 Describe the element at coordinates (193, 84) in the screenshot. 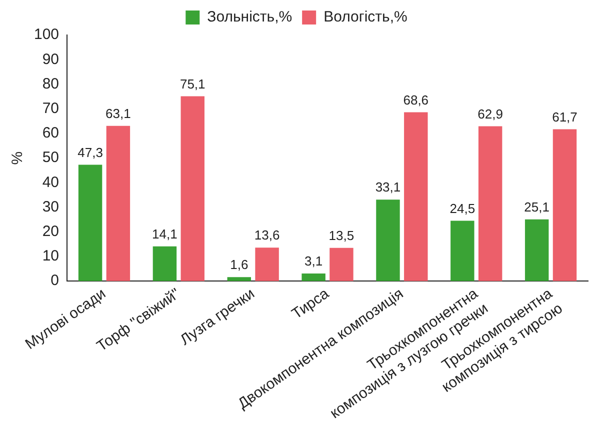

I see `data-label: 75,1` at that location.